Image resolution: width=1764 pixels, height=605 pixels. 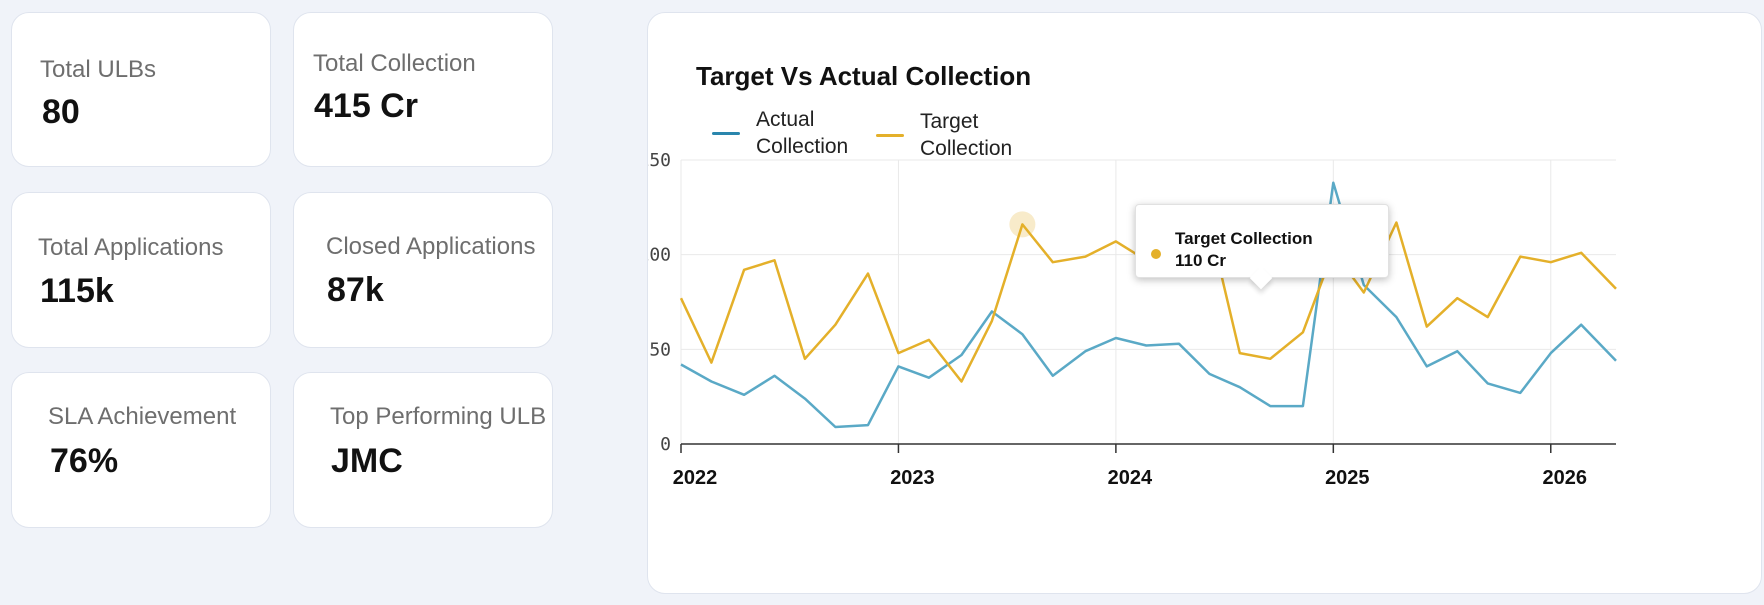 What do you see at coordinates (423, 450) in the screenshot?
I see `kpi-card-top-performing-ulb: Top Performing ULB JMC` at bounding box center [423, 450].